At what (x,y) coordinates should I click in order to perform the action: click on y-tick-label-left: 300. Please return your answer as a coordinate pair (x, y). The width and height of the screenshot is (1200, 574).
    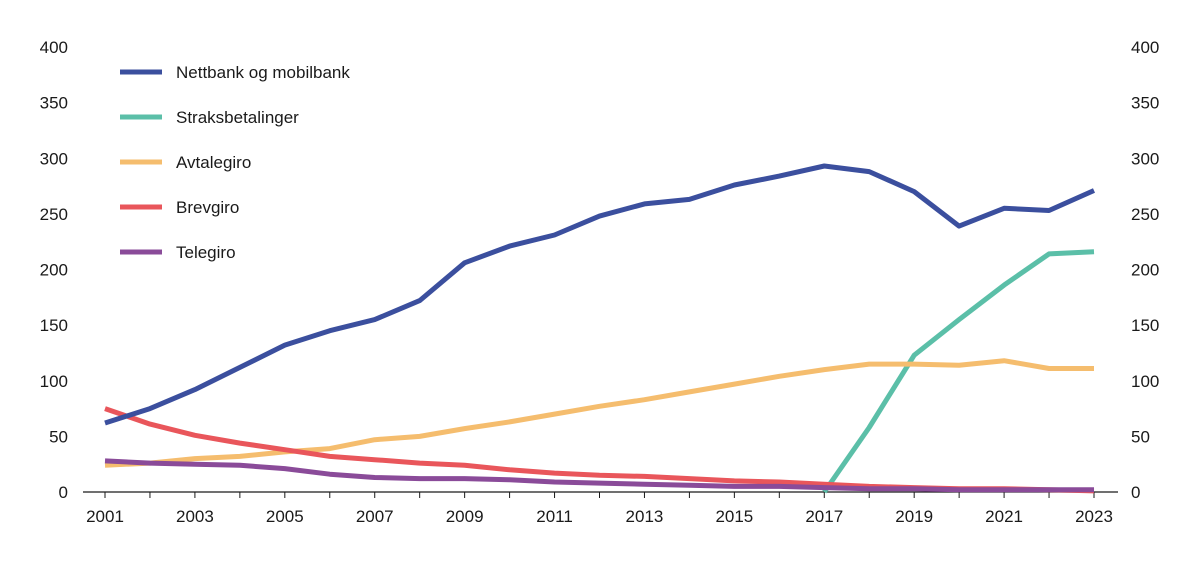
    Looking at the image, I should click on (54, 158).